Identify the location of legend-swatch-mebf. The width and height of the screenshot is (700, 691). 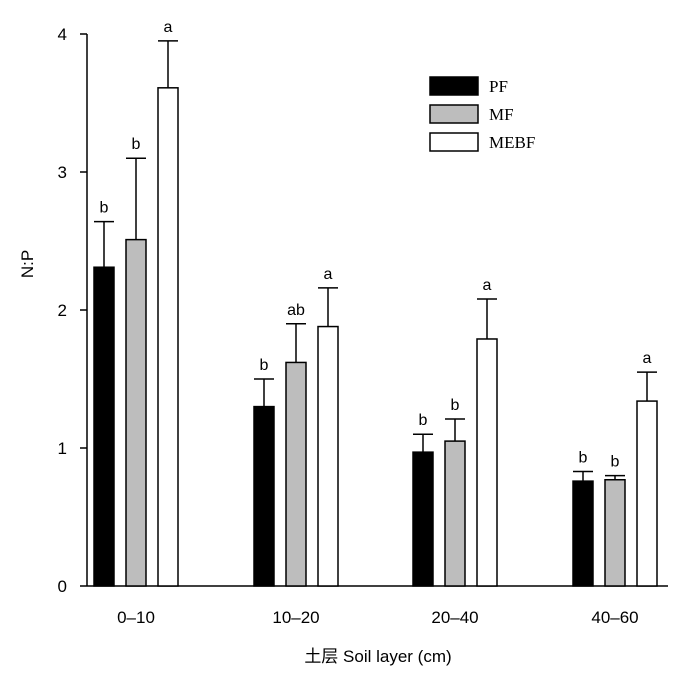
(454, 142).